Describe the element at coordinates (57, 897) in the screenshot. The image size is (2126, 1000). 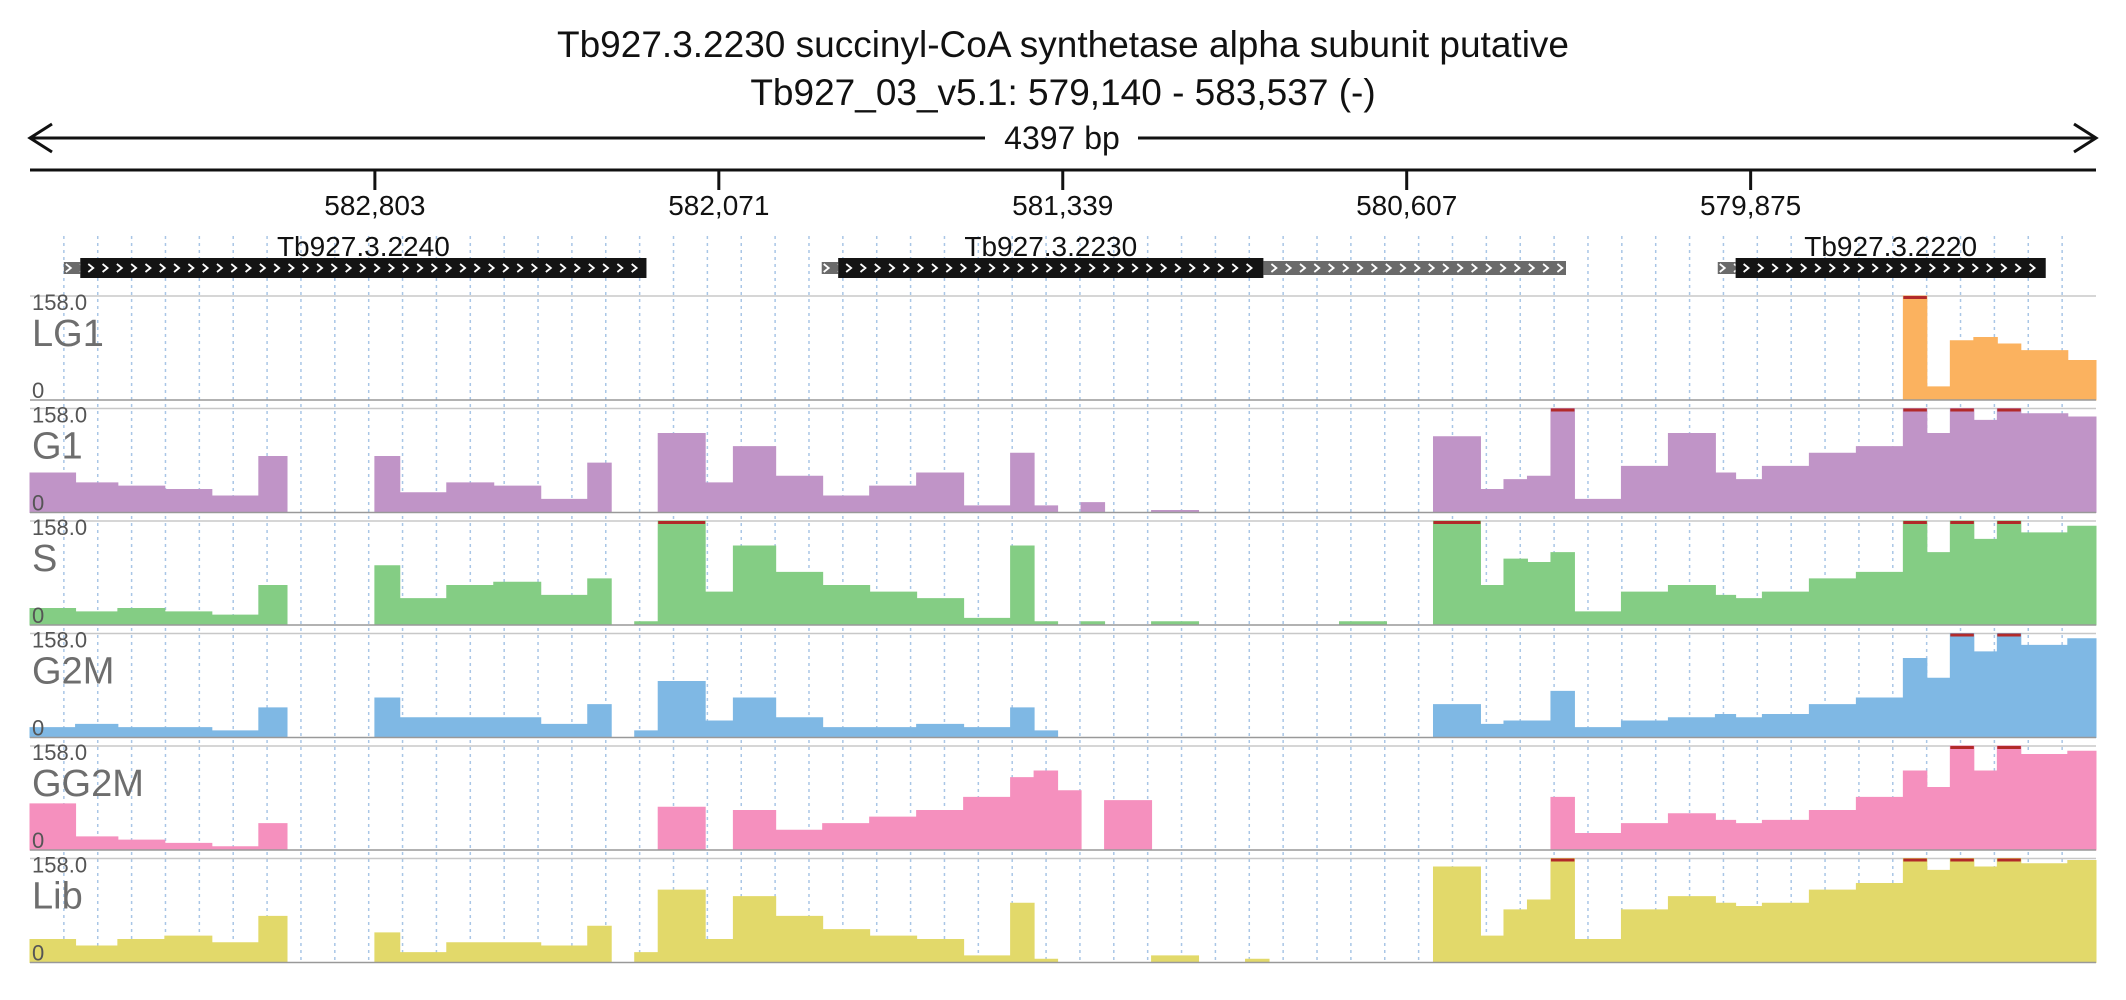
I see `track-name: Lib` at that location.